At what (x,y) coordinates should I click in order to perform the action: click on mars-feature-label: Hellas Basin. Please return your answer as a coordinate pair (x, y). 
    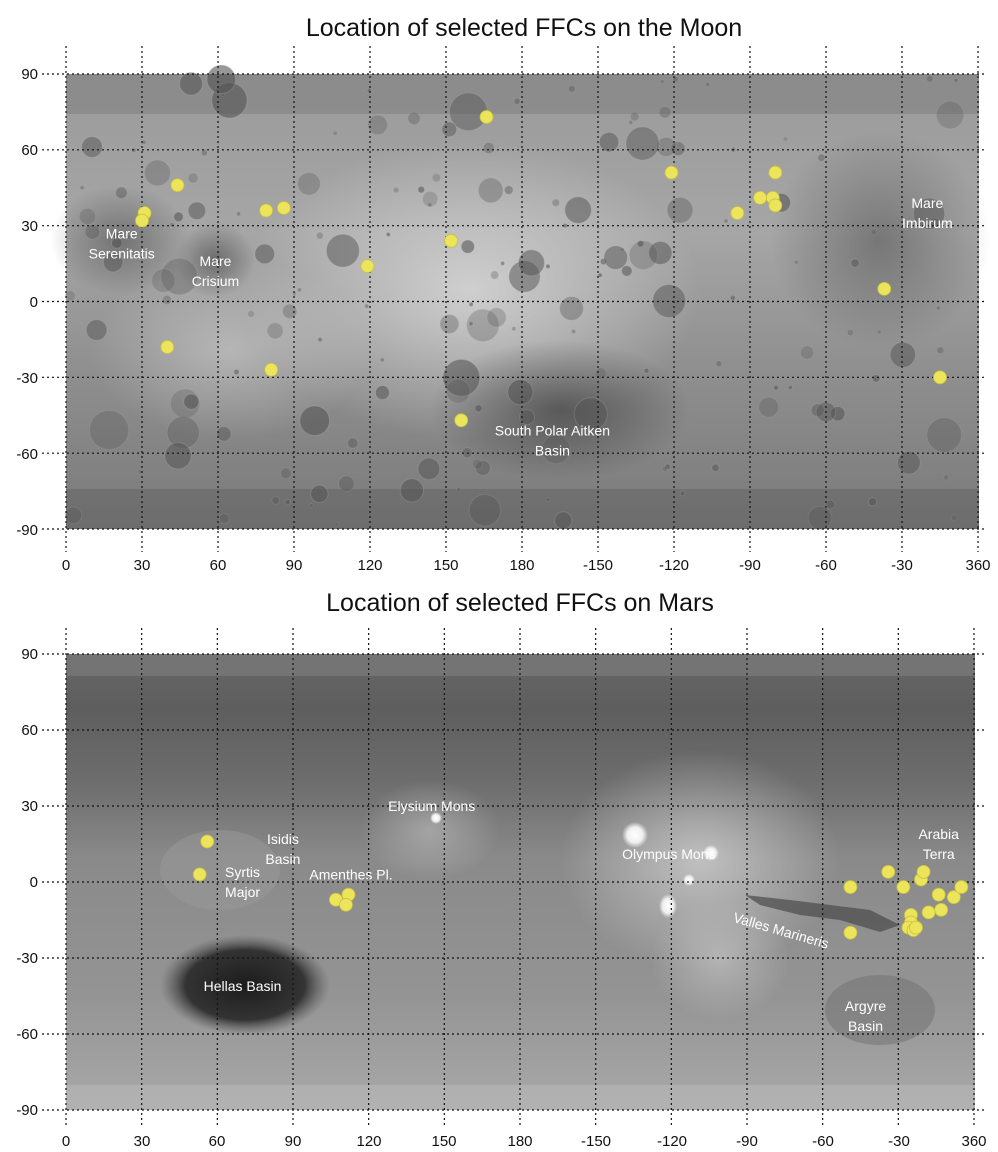
    Looking at the image, I should click on (243, 986).